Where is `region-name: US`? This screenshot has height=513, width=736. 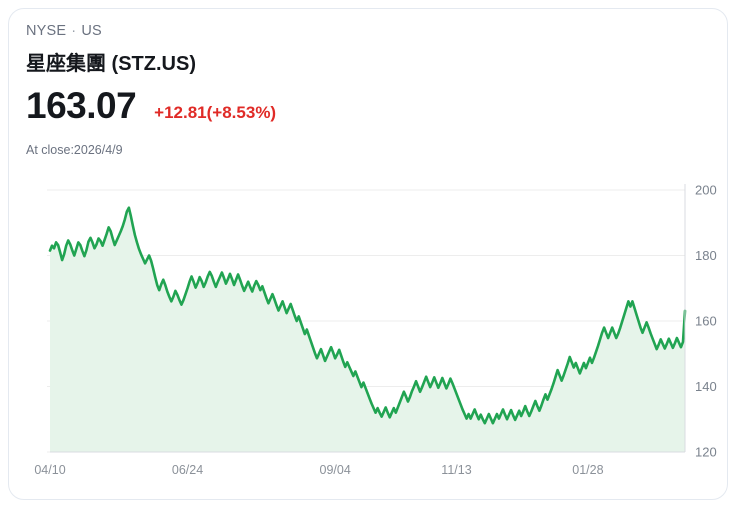 region-name: US is located at coordinates (91, 31).